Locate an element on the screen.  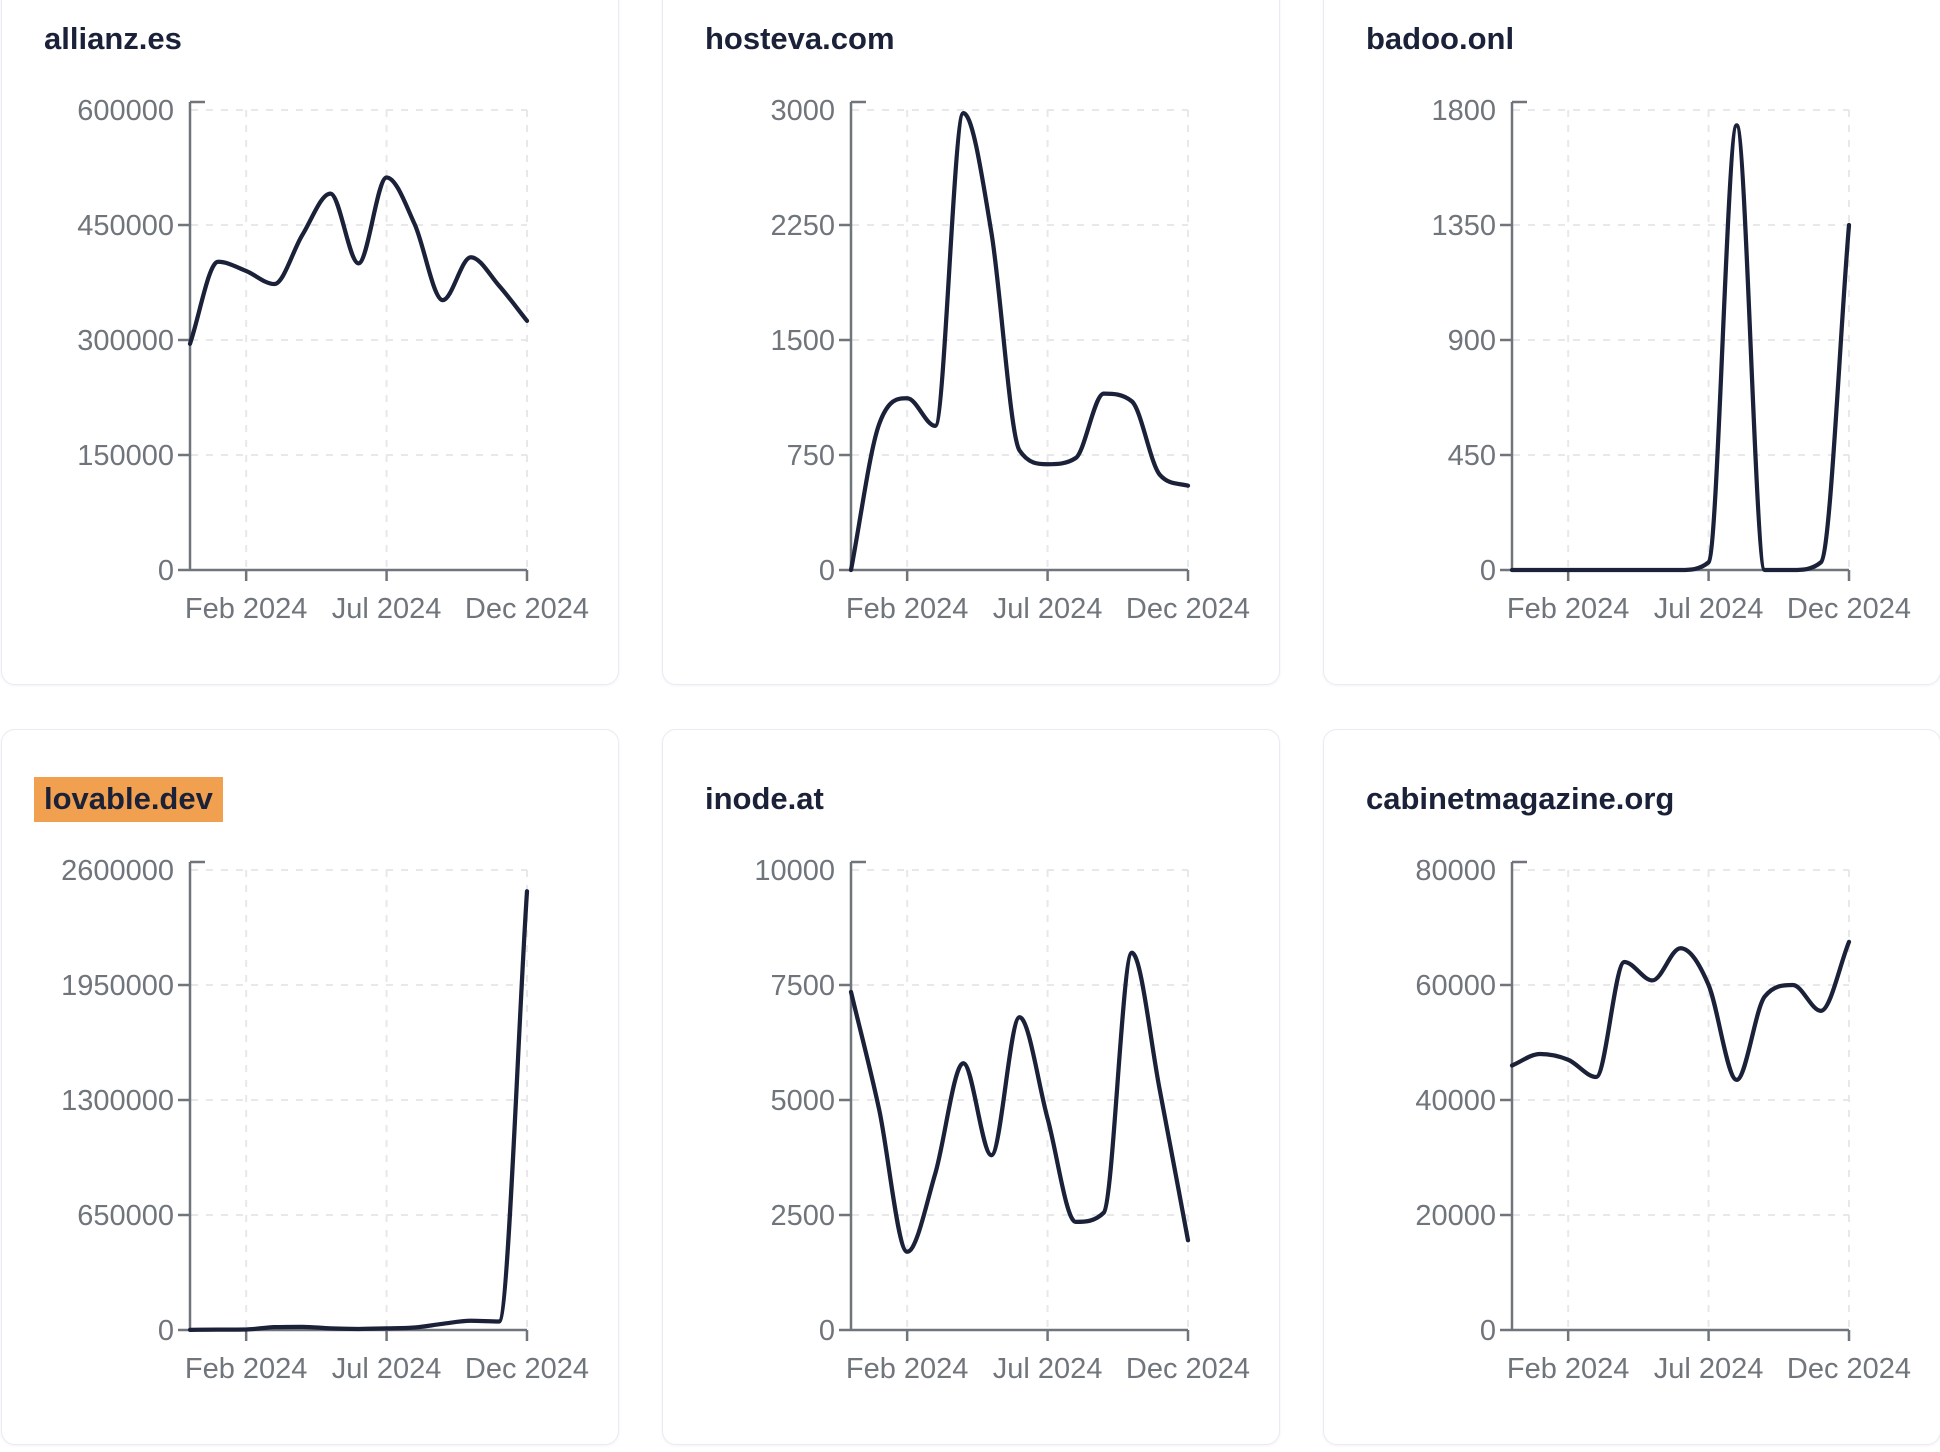
chart-title-row: allianz.es is located at coordinates (113, 39).